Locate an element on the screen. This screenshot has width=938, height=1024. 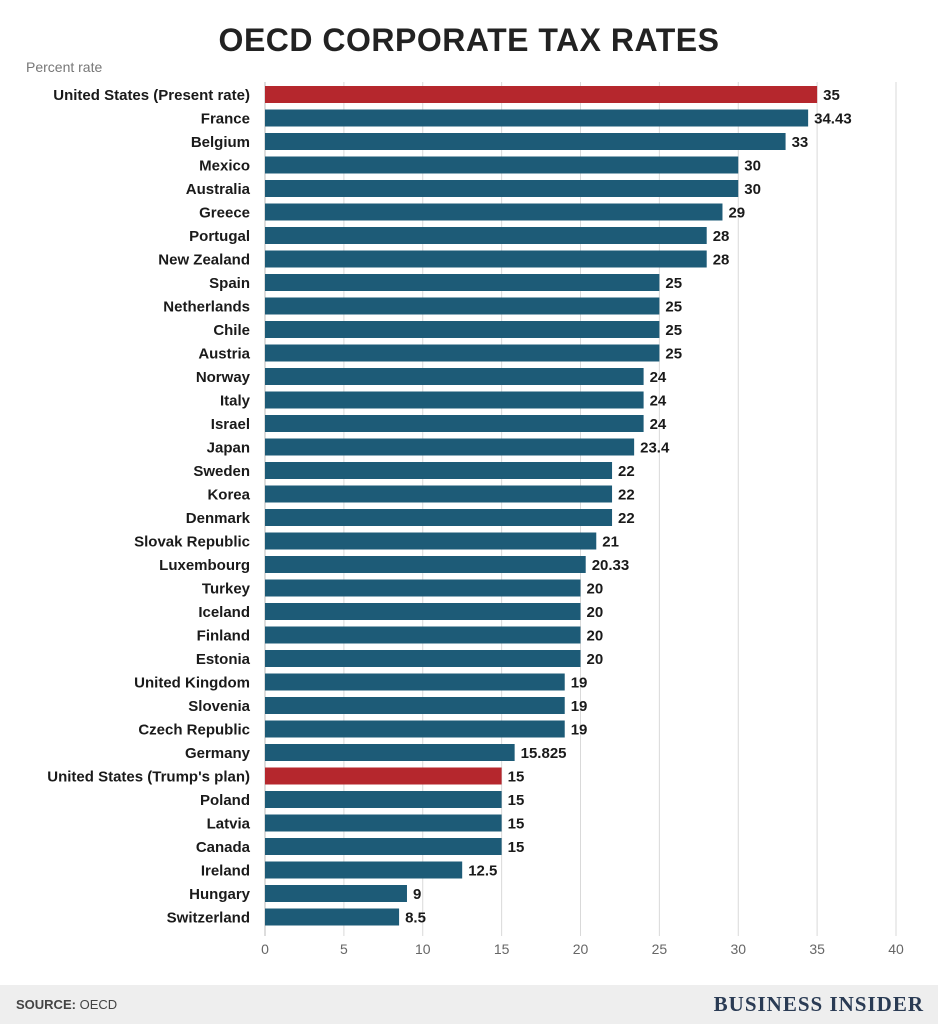
category-label: Chile is located at coordinates (231, 330).